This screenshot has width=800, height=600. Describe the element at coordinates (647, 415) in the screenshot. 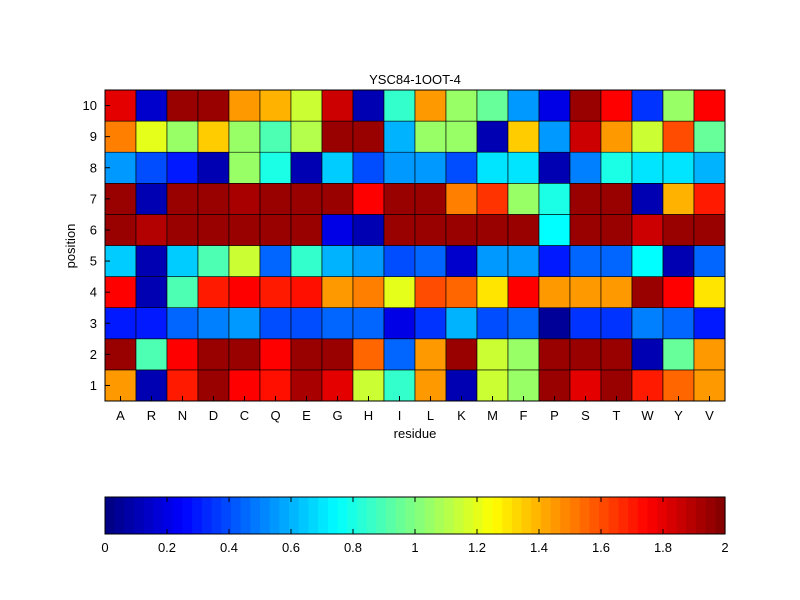

I see `x-tick-label: W` at that location.